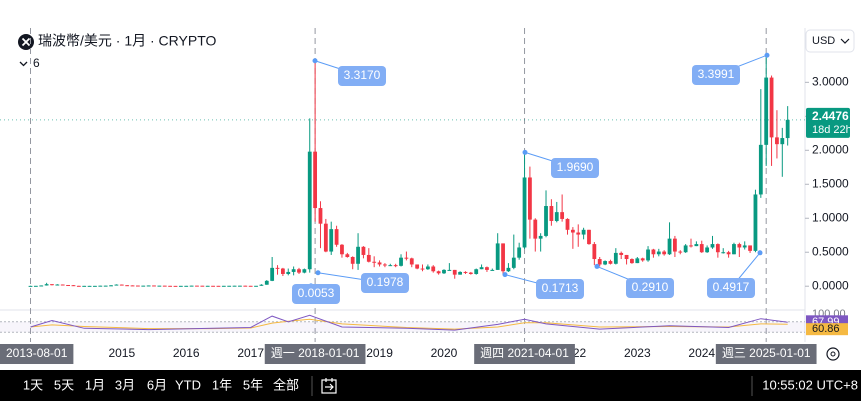 The height and width of the screenshot is (401, 861). I want to click on indicator-toggle, so click(23, 64).